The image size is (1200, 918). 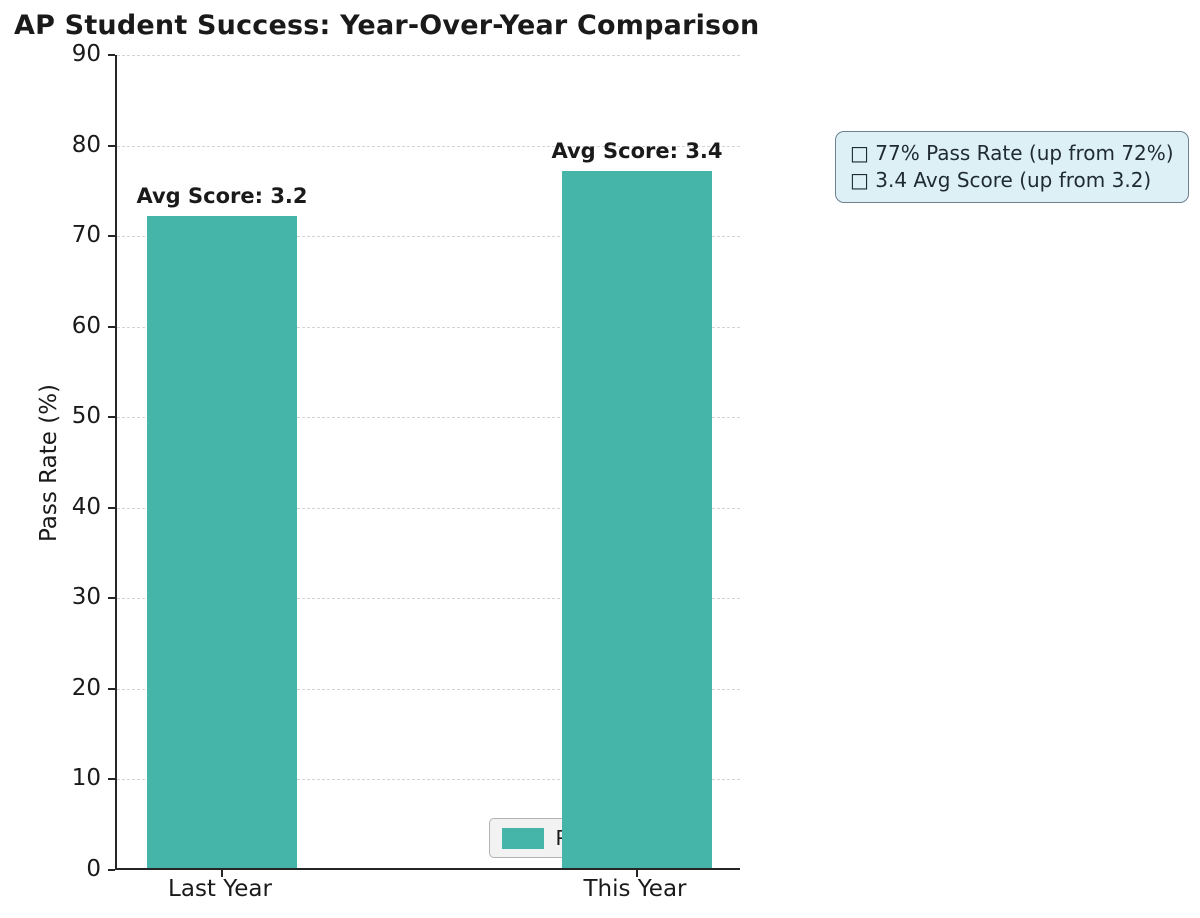 What do you see at coordinates (637, 873) in the screenshot?
I see `x-tick-mark-this-year` at bounding box center [637, 873].